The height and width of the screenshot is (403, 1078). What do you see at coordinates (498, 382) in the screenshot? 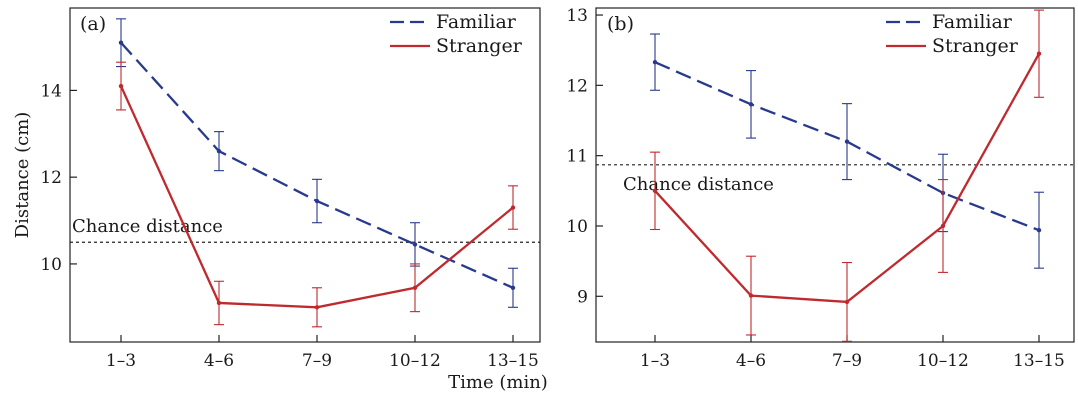
I see `shared-x-axis-title: Time (min)` at bounding box center [498, 382].